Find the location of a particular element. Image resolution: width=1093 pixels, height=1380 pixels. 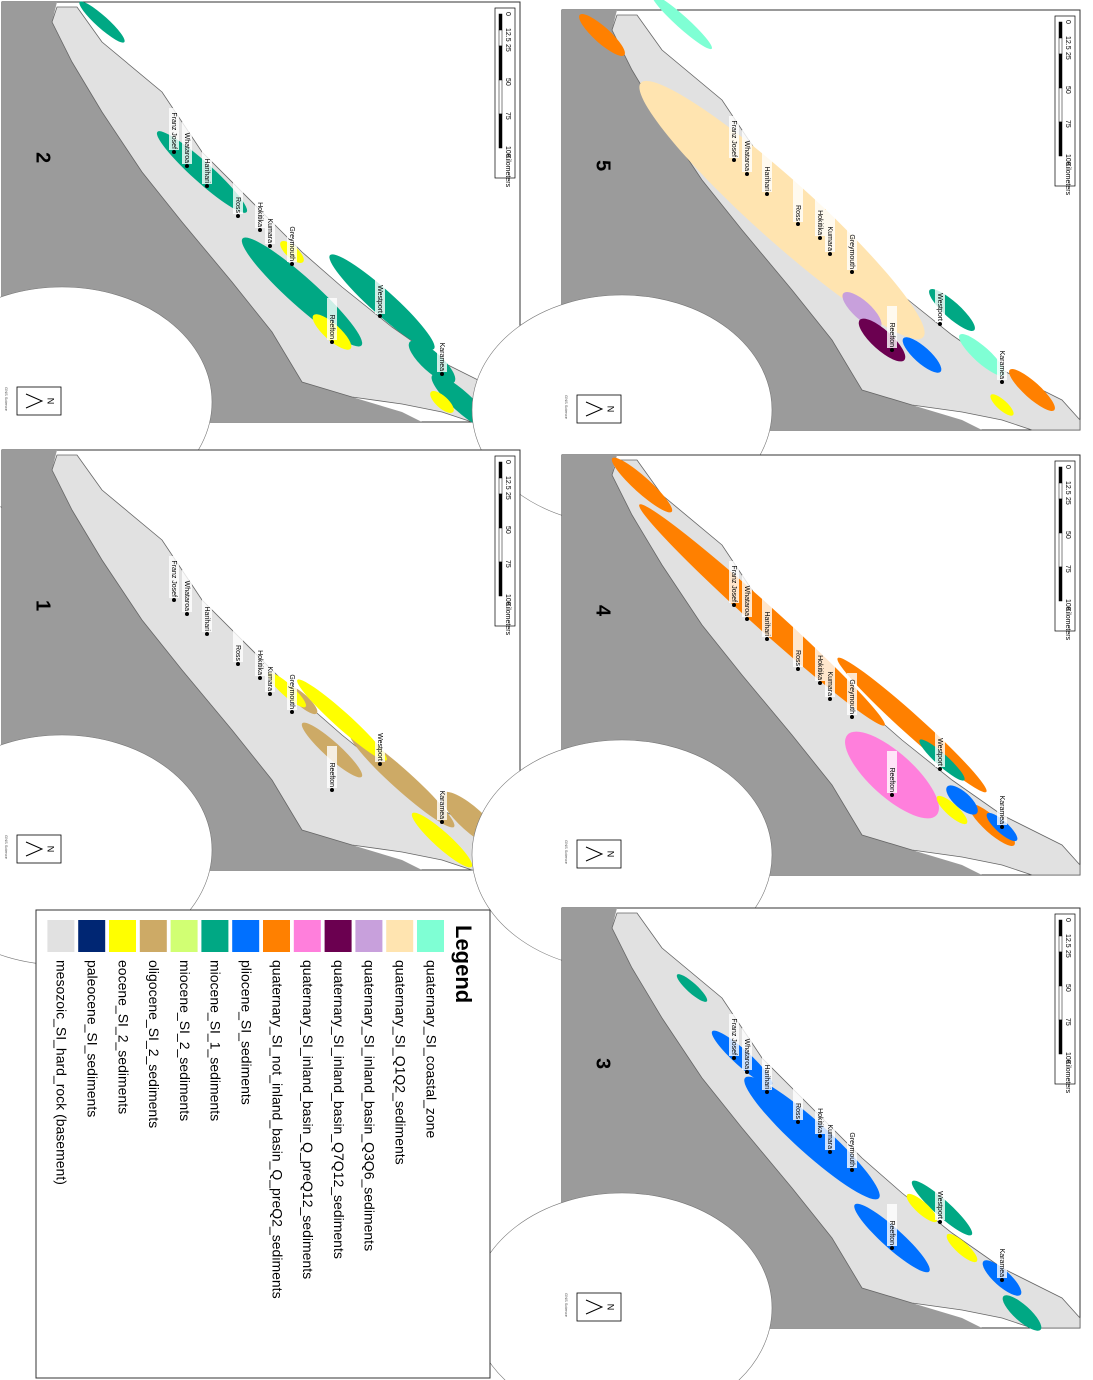

north-arrow is located at coordinates (34, 401).